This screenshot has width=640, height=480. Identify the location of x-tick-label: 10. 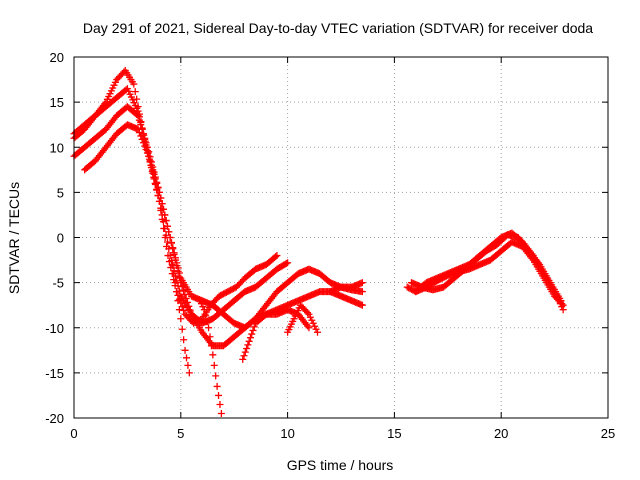
(287, 433).